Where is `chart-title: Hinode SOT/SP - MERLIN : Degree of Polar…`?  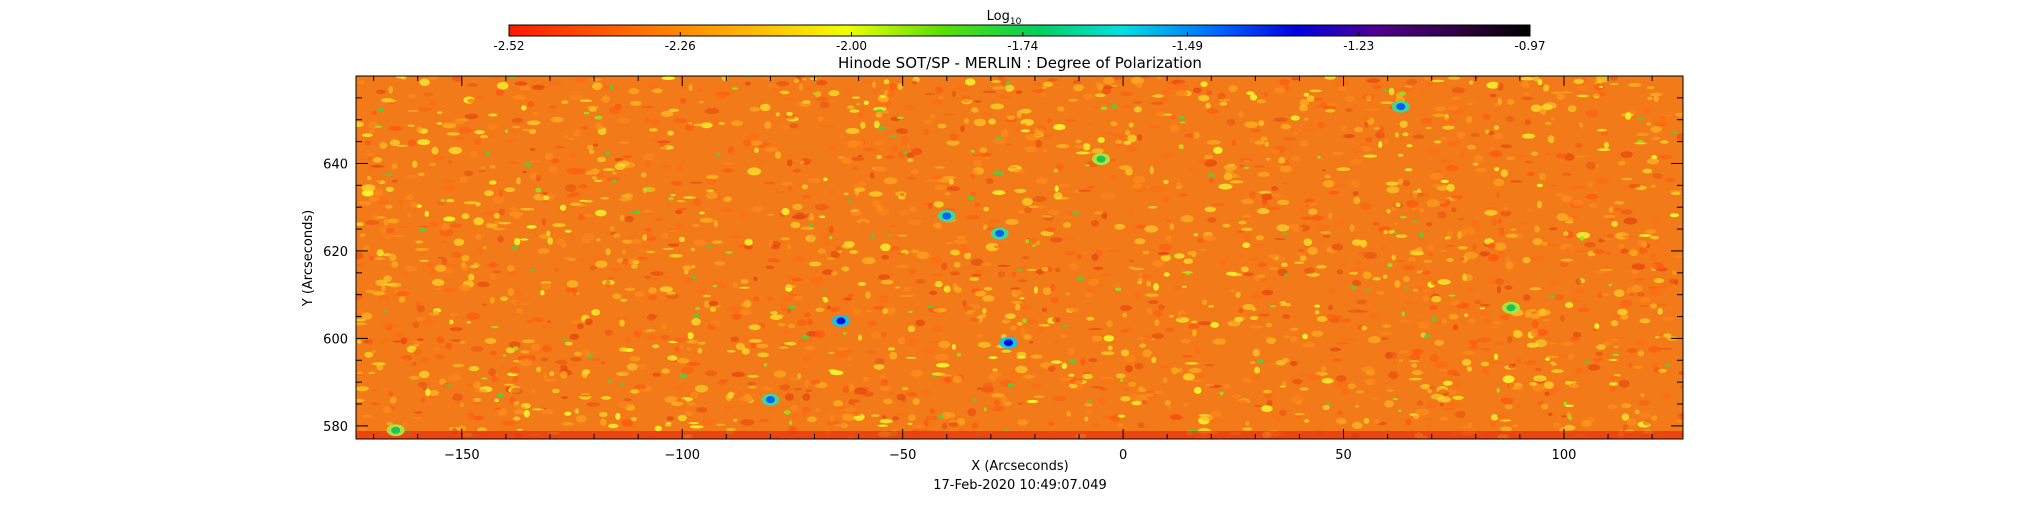
chart-title: Hinode SOT/SP - MERLIN : Degree of Polar… is located at coordinates (1020, 63).